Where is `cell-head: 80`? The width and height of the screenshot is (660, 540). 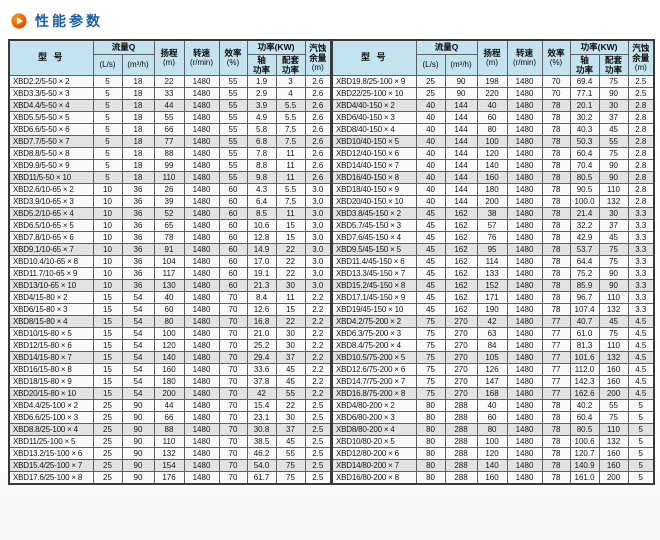 cell-head: 80 is located at coordinates (169, 321).